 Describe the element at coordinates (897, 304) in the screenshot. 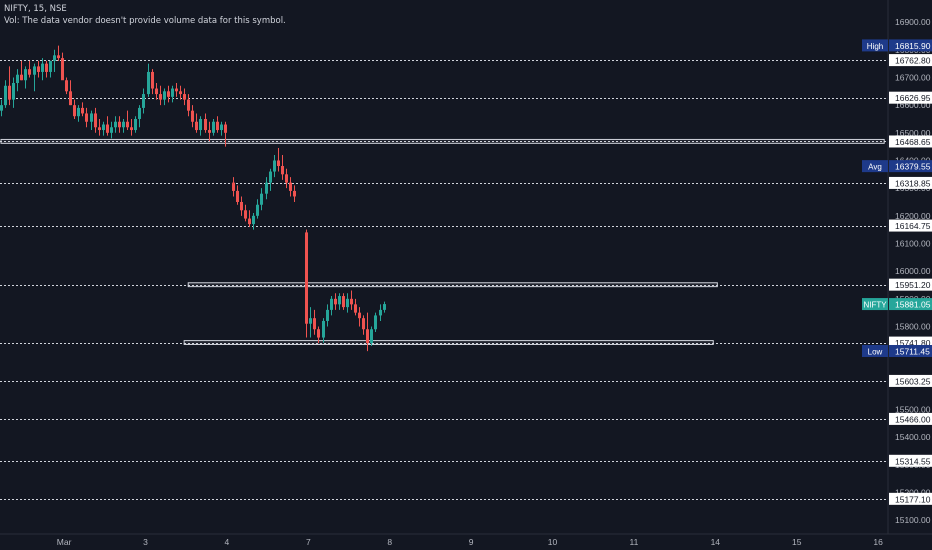

I see `price-tag-nifty: NIFTY 15881.05` at that location.